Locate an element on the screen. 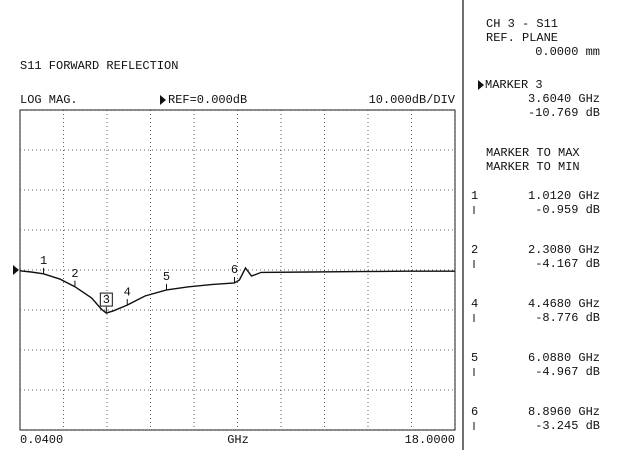 The image size is (621, 450). channel-label: CH 3 - S11 is located at coordinates (522, 24).